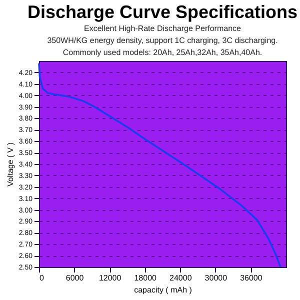  What do you see at coordinates (162, 52) in the screenshot?
I see `text: Commonly used models: 20Ah, 25Ah,32Ah, 35Ah,40Ah.` at bounding box center [162, 52].